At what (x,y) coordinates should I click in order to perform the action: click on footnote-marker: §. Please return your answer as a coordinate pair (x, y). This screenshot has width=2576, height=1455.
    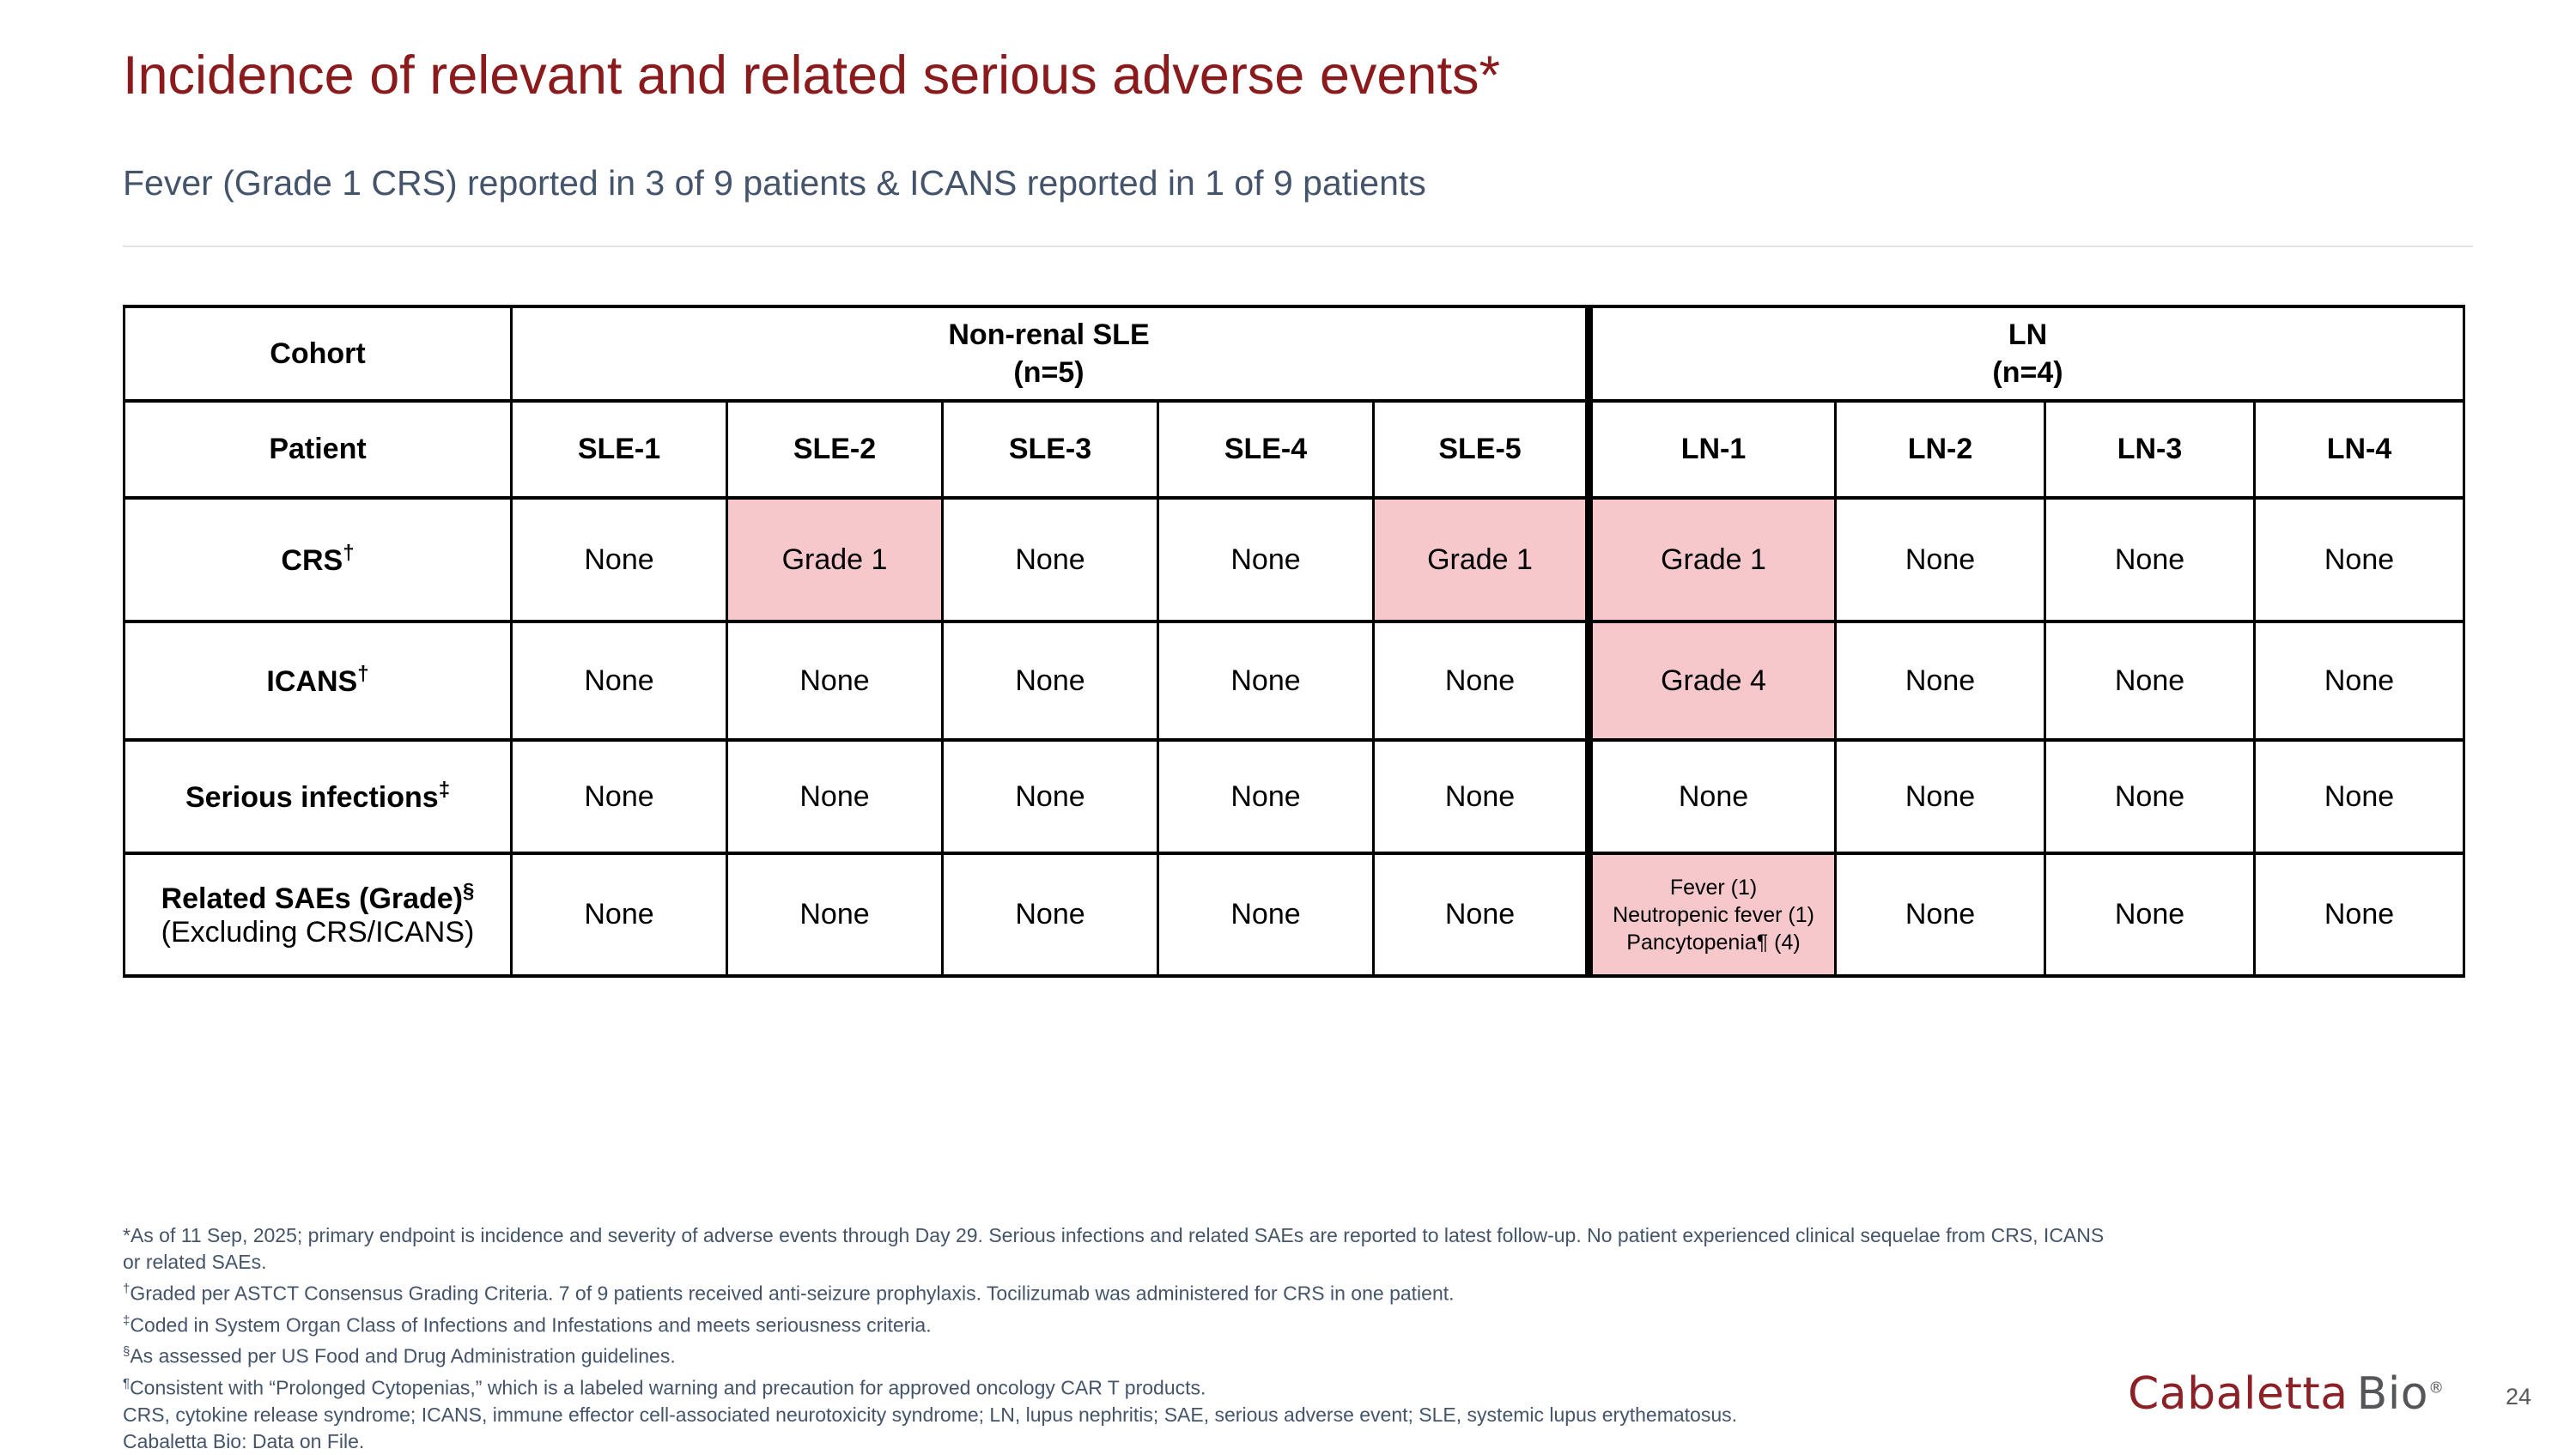
    Looking at the image, I should click on (127, 1352).